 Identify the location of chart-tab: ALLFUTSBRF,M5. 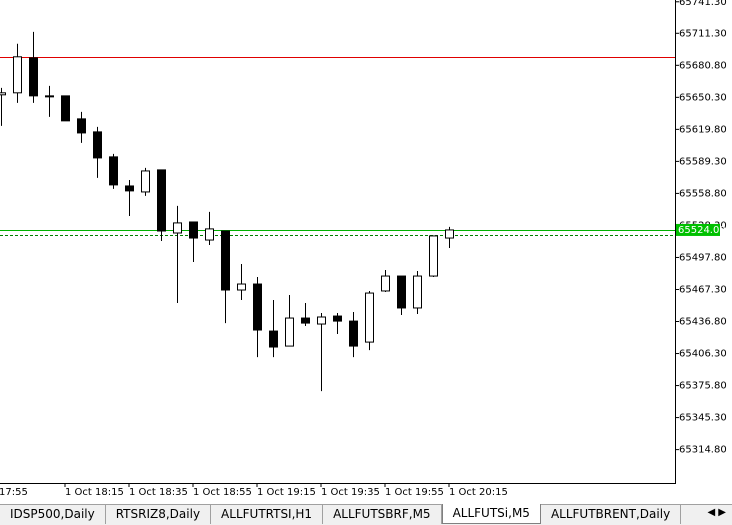
(382, 514).